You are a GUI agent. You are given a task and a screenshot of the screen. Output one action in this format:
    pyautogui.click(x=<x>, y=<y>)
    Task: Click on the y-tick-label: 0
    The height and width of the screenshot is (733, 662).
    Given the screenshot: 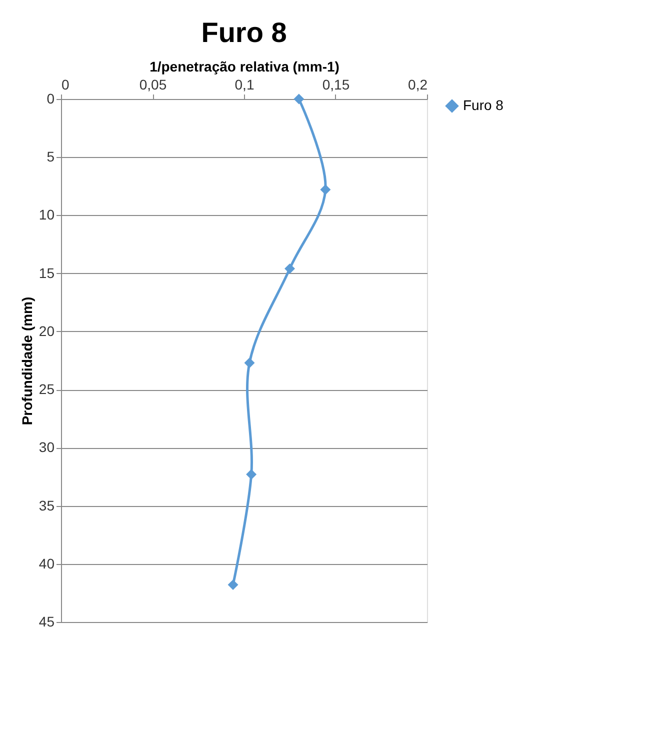 What is the action you would take?
    pyautogui.click(x=50, y=98)
    